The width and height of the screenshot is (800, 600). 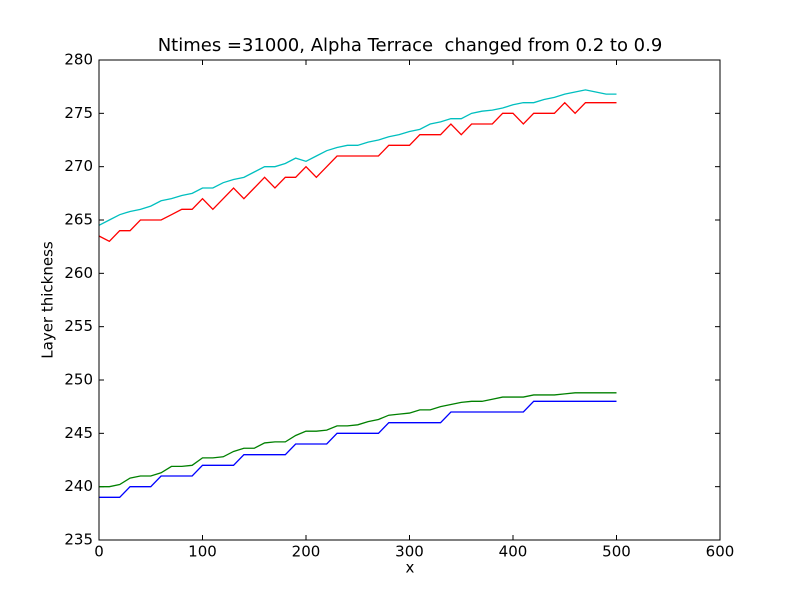 I want to click on x-tick-label: 200, so click(x=306, y=552).